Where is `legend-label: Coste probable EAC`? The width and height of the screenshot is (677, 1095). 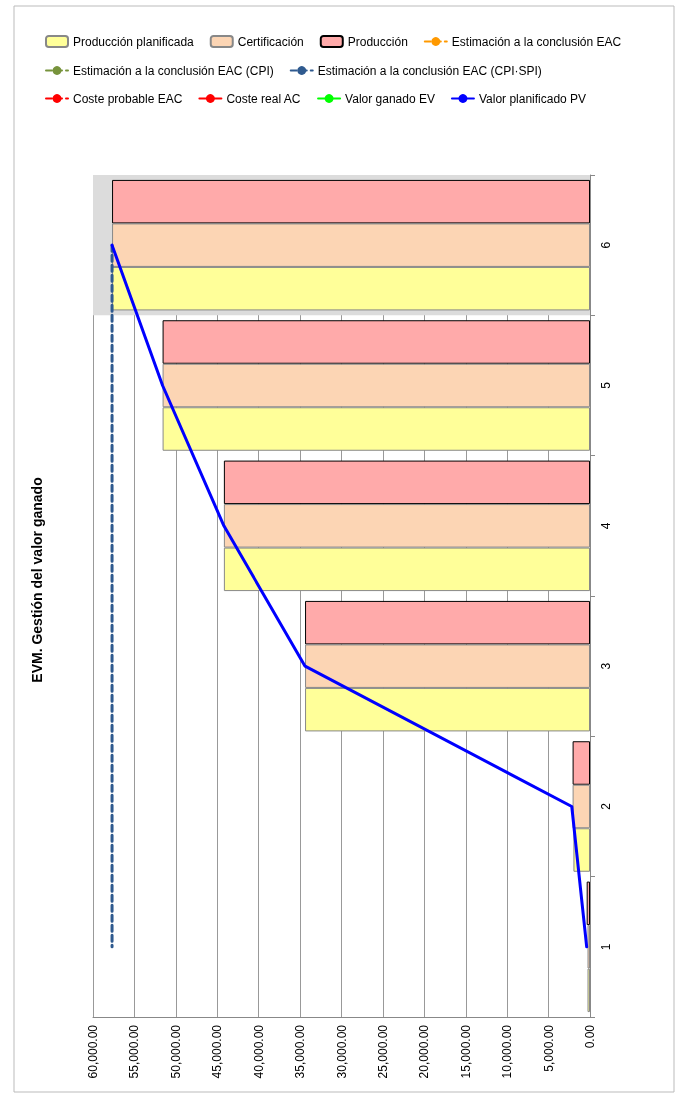 legend-label: Coste probable EAC is located at coordinates (128, 98).